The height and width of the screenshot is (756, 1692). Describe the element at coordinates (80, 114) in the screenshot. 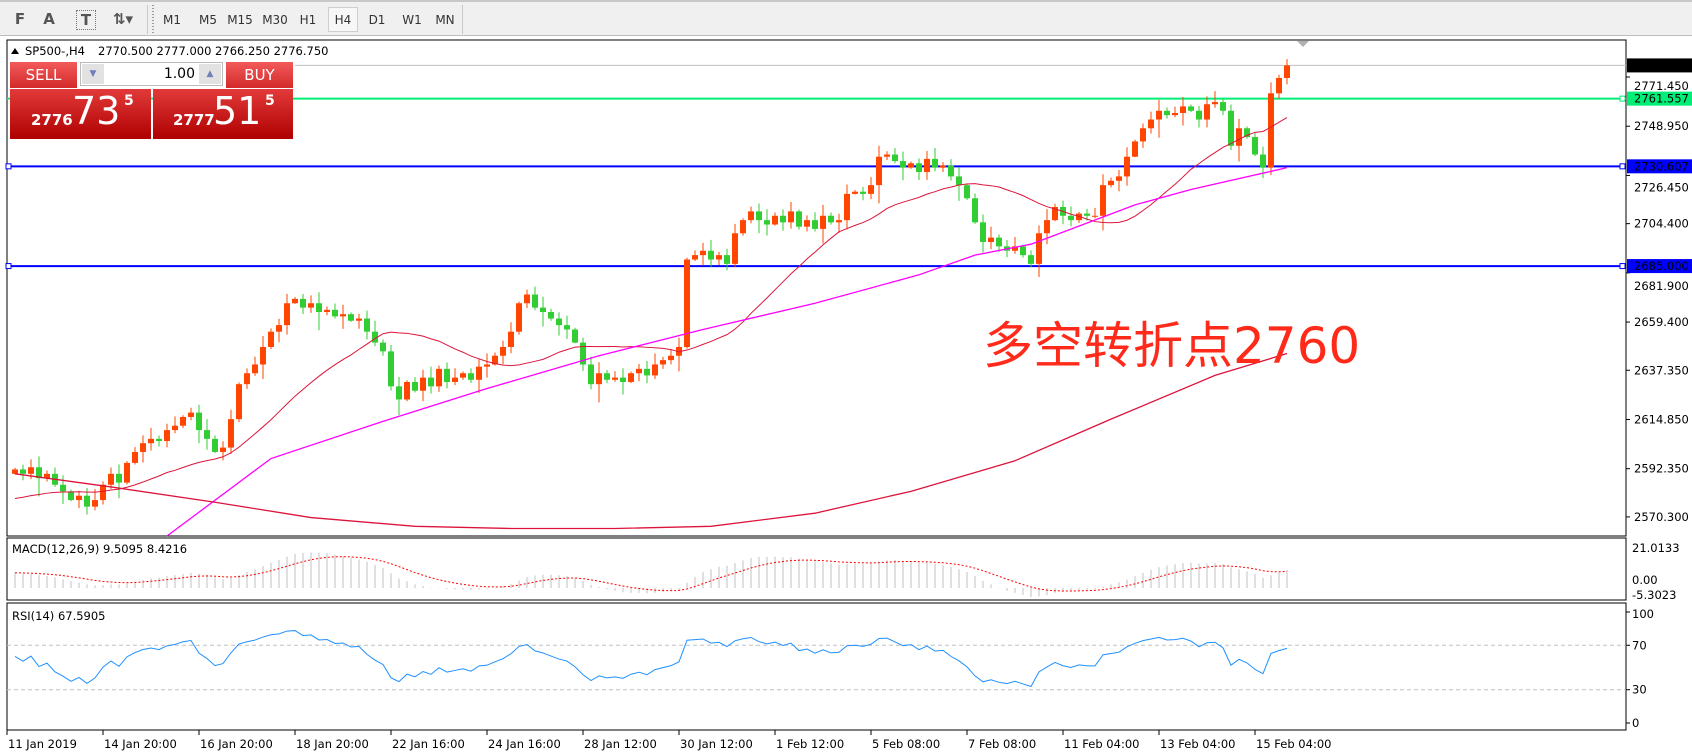

I see `sell-price-button: 2776 73 5` at that location.